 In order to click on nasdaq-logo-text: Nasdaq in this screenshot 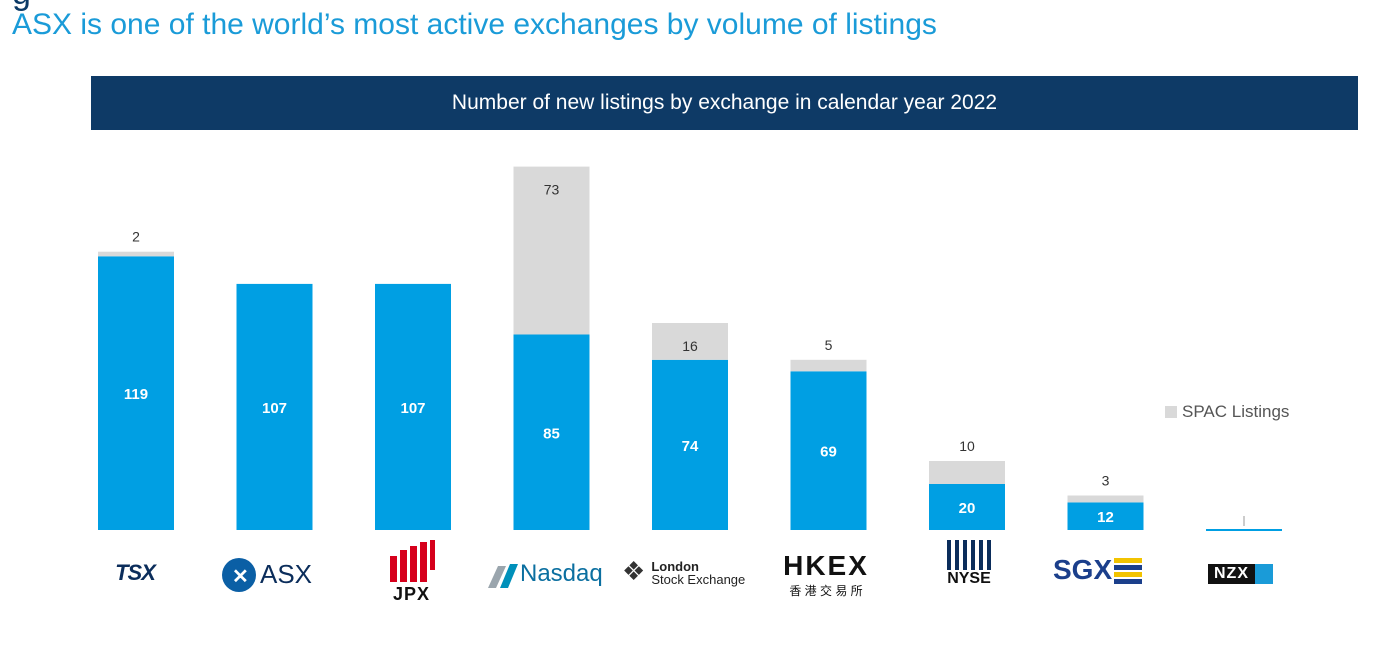, I will do `click(561, 573)`.